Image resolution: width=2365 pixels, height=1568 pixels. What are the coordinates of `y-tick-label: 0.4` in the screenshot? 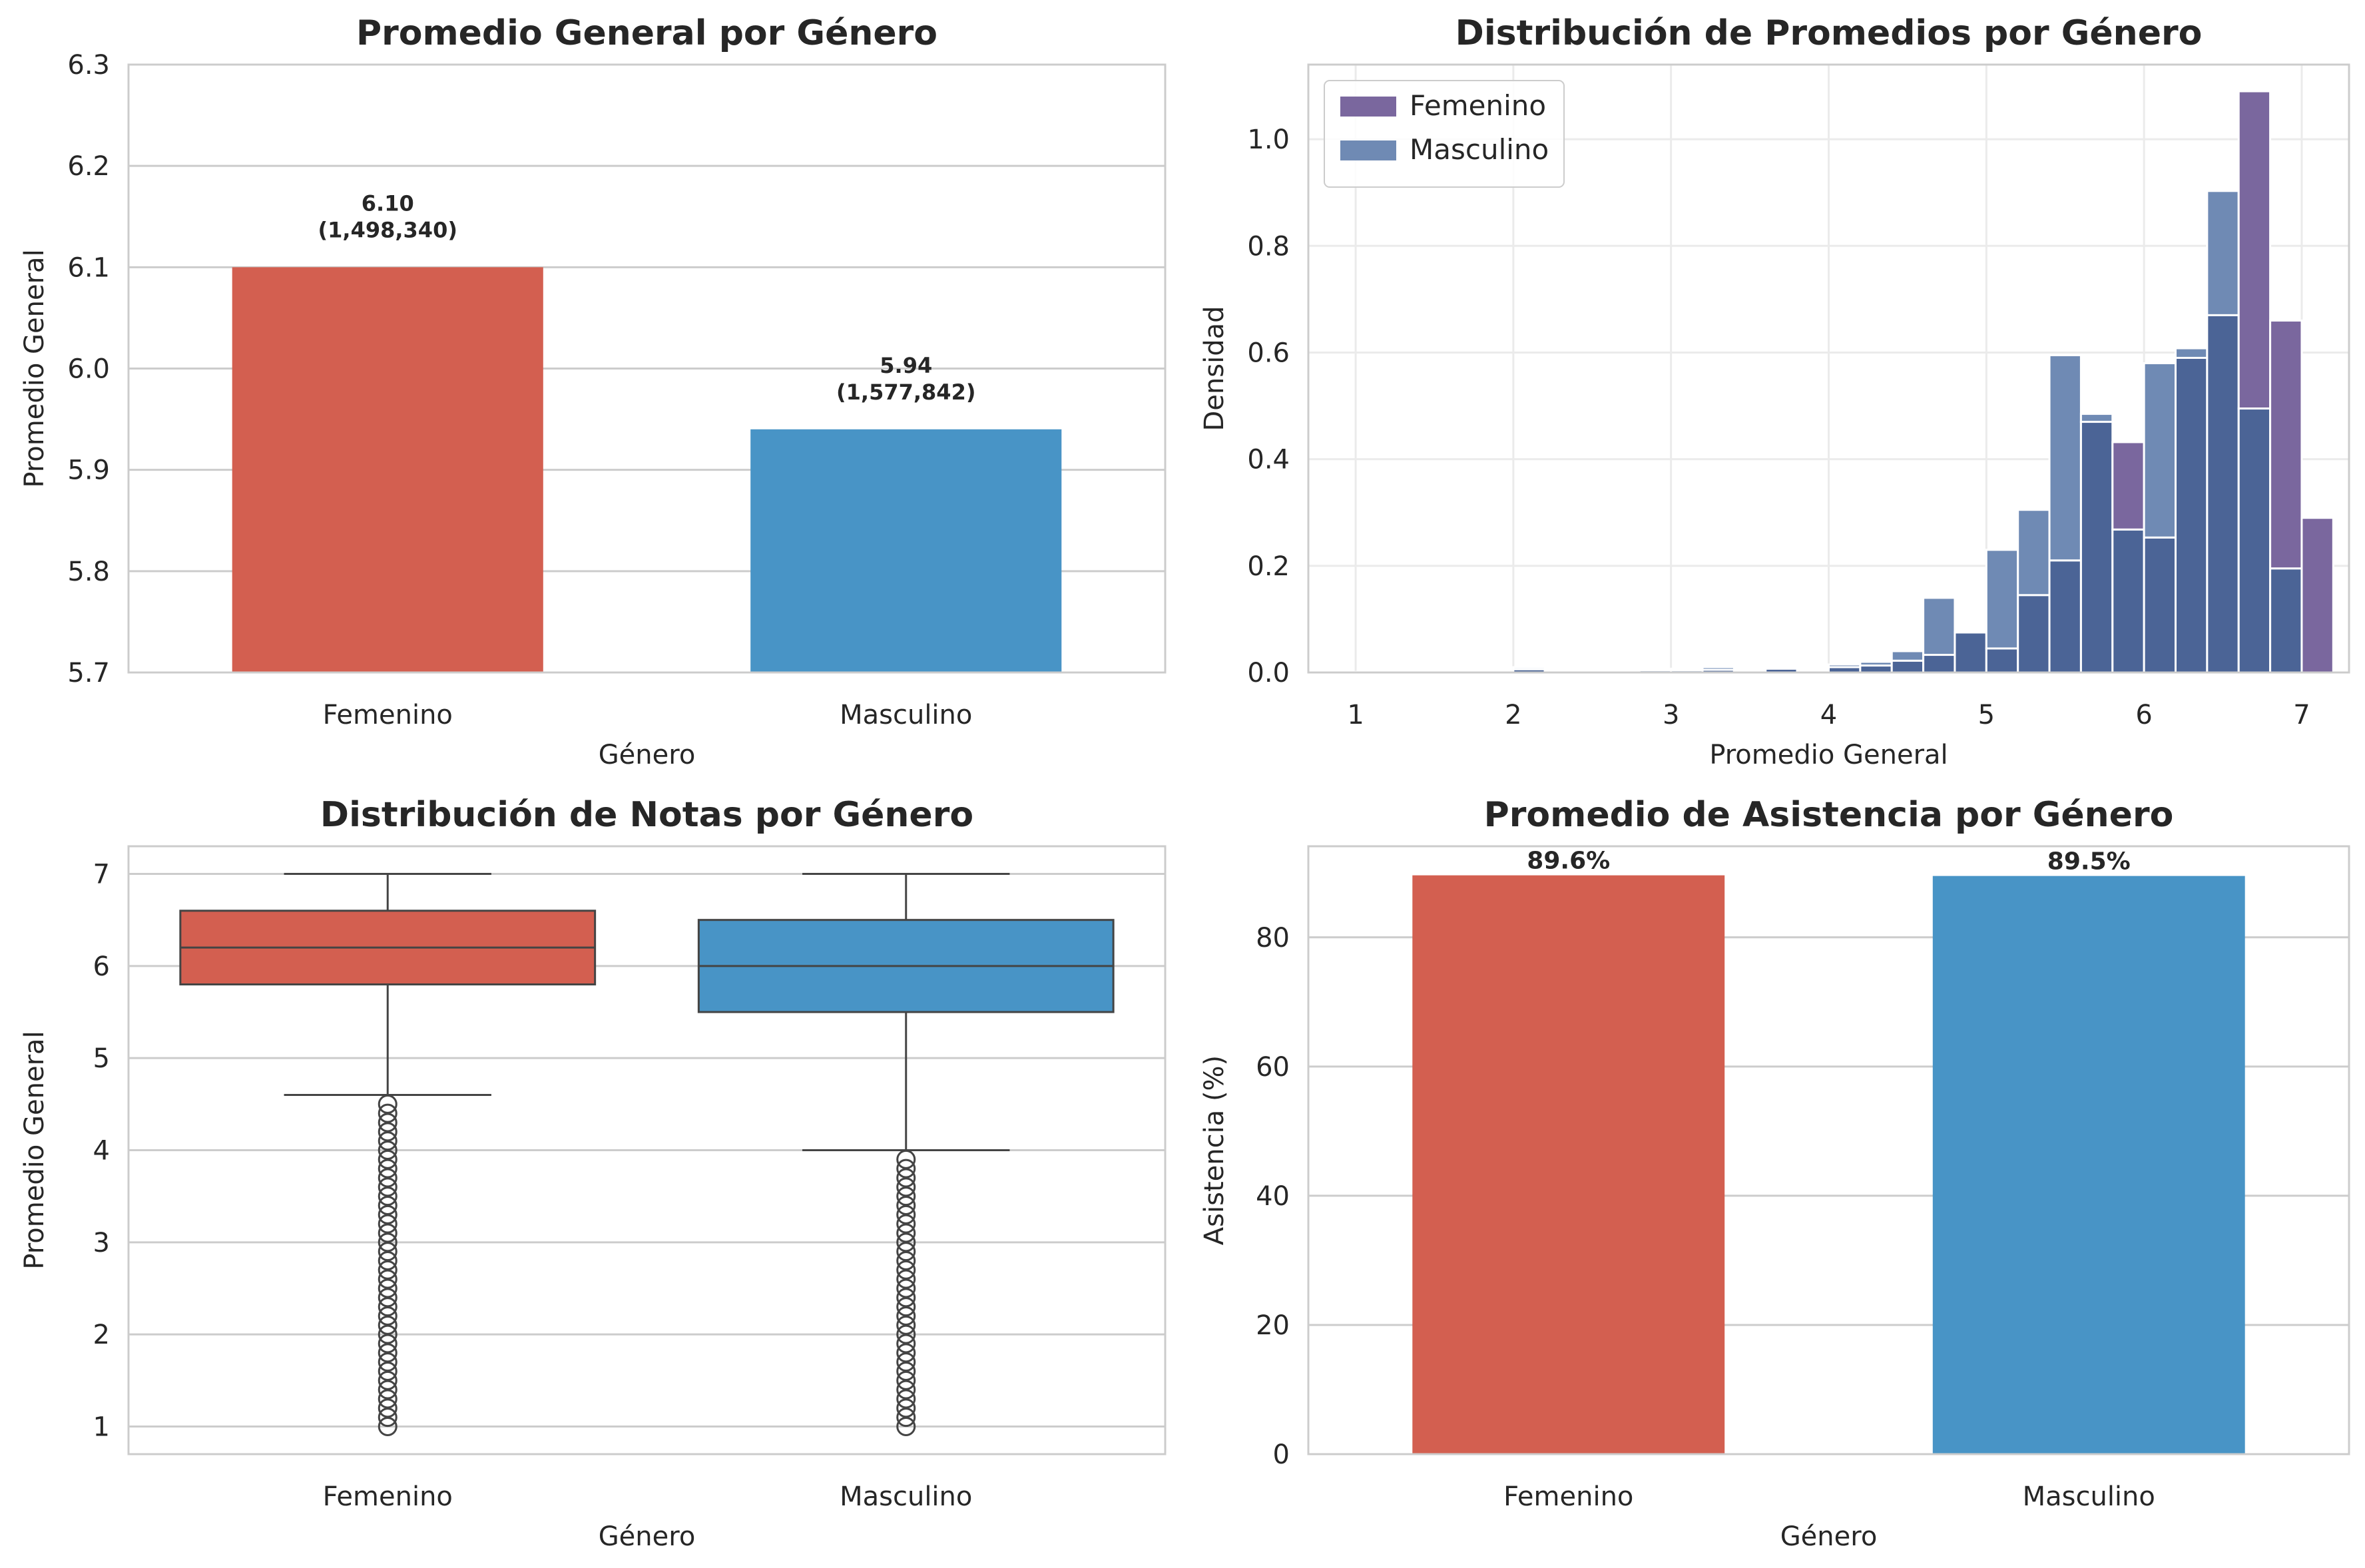 It's located at (1269, 460).